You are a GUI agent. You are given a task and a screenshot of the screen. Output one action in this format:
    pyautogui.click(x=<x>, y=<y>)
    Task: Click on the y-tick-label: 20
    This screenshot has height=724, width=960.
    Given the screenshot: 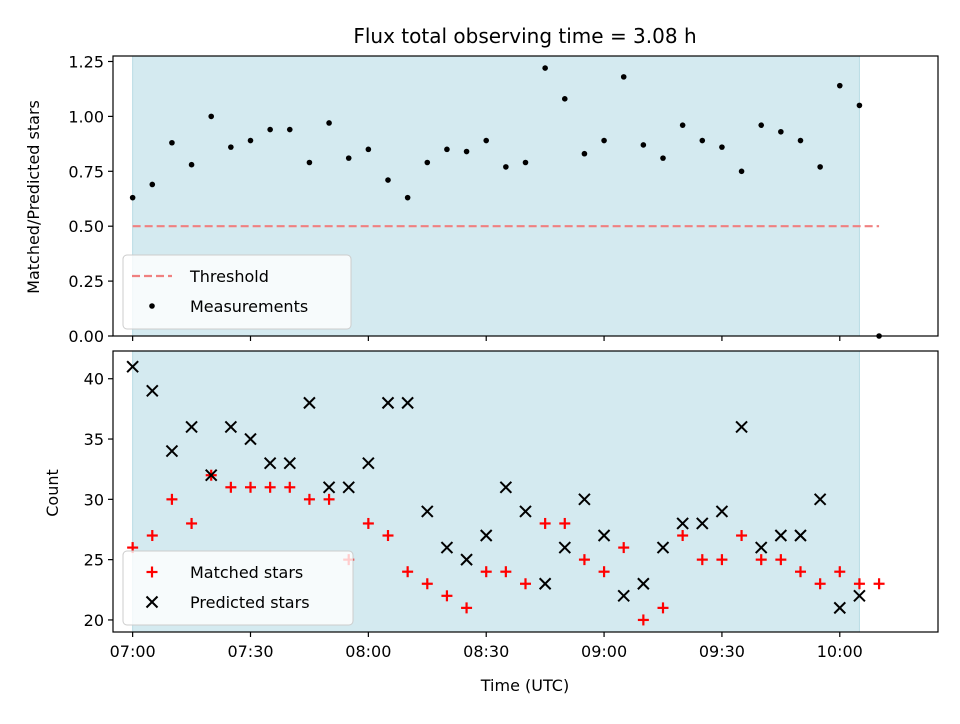 What is the action you would take?
    pyautogui.click(x=94, y=620)
    